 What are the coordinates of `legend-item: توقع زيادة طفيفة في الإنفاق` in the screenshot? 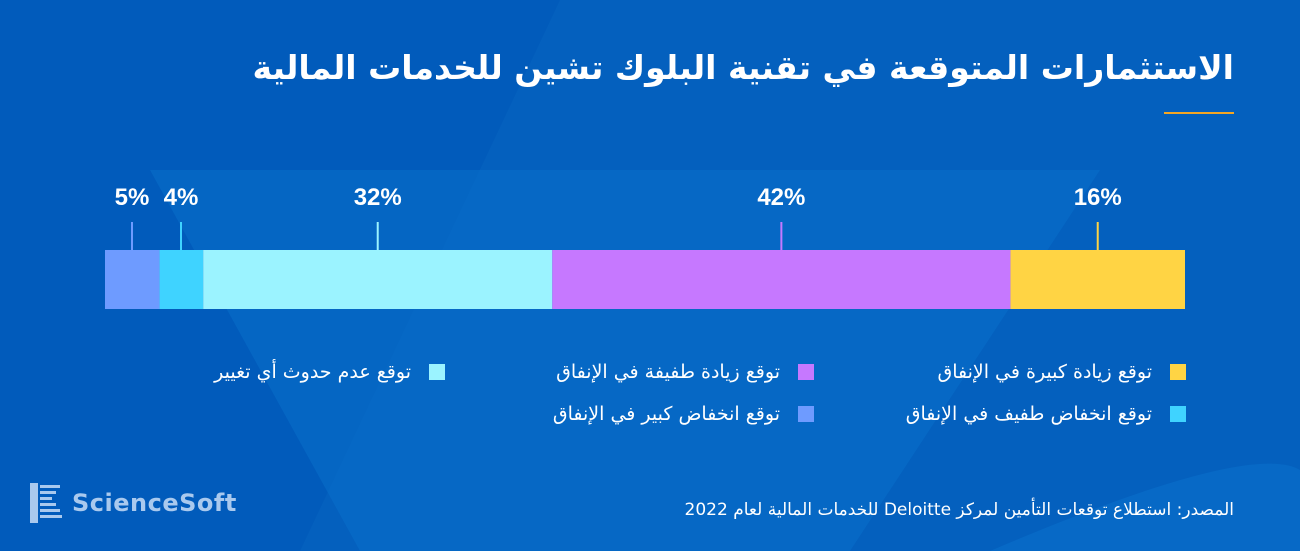 It's located at (685, 372).